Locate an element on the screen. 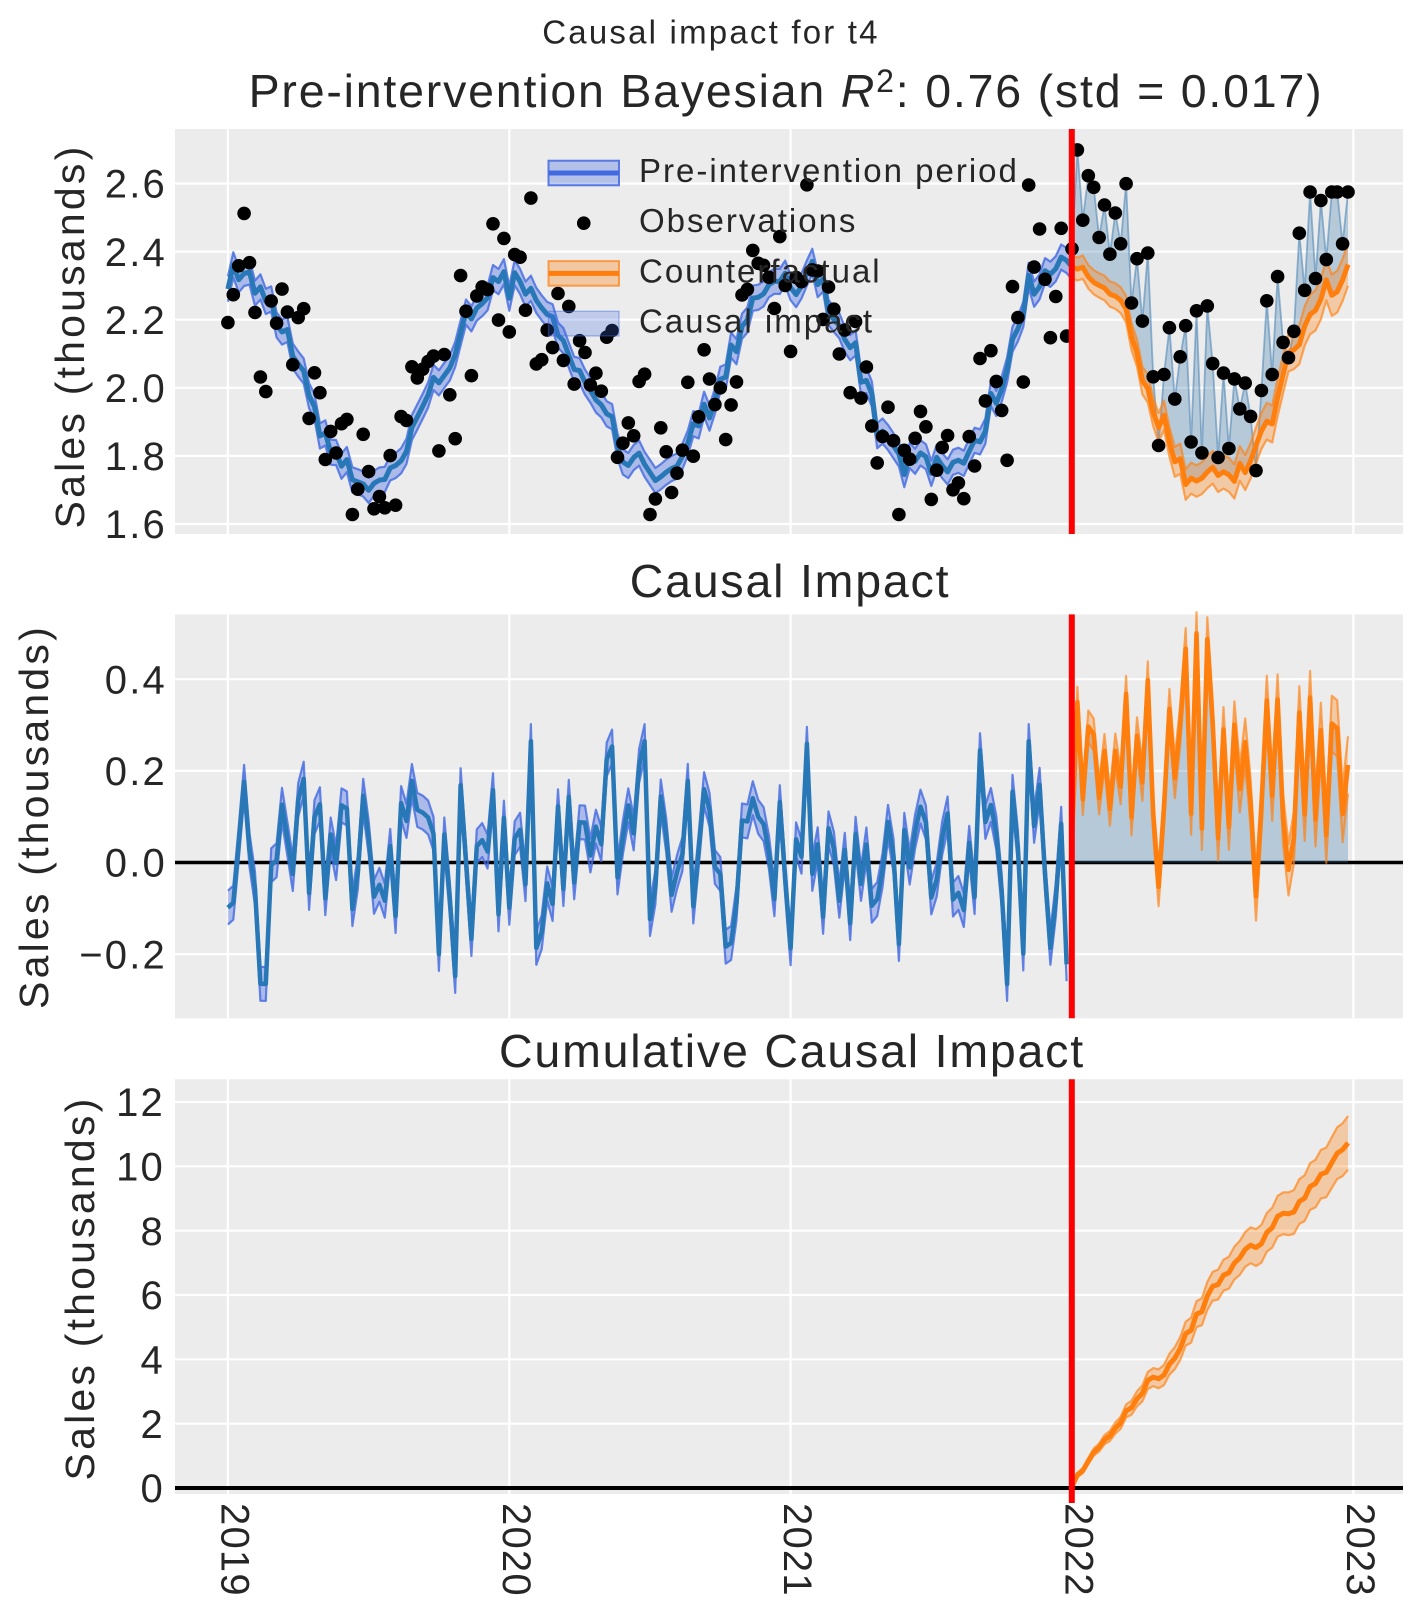 This screenshot has height=1623, width=1423. svg-text: Observations is located at coordinates (748, 220).